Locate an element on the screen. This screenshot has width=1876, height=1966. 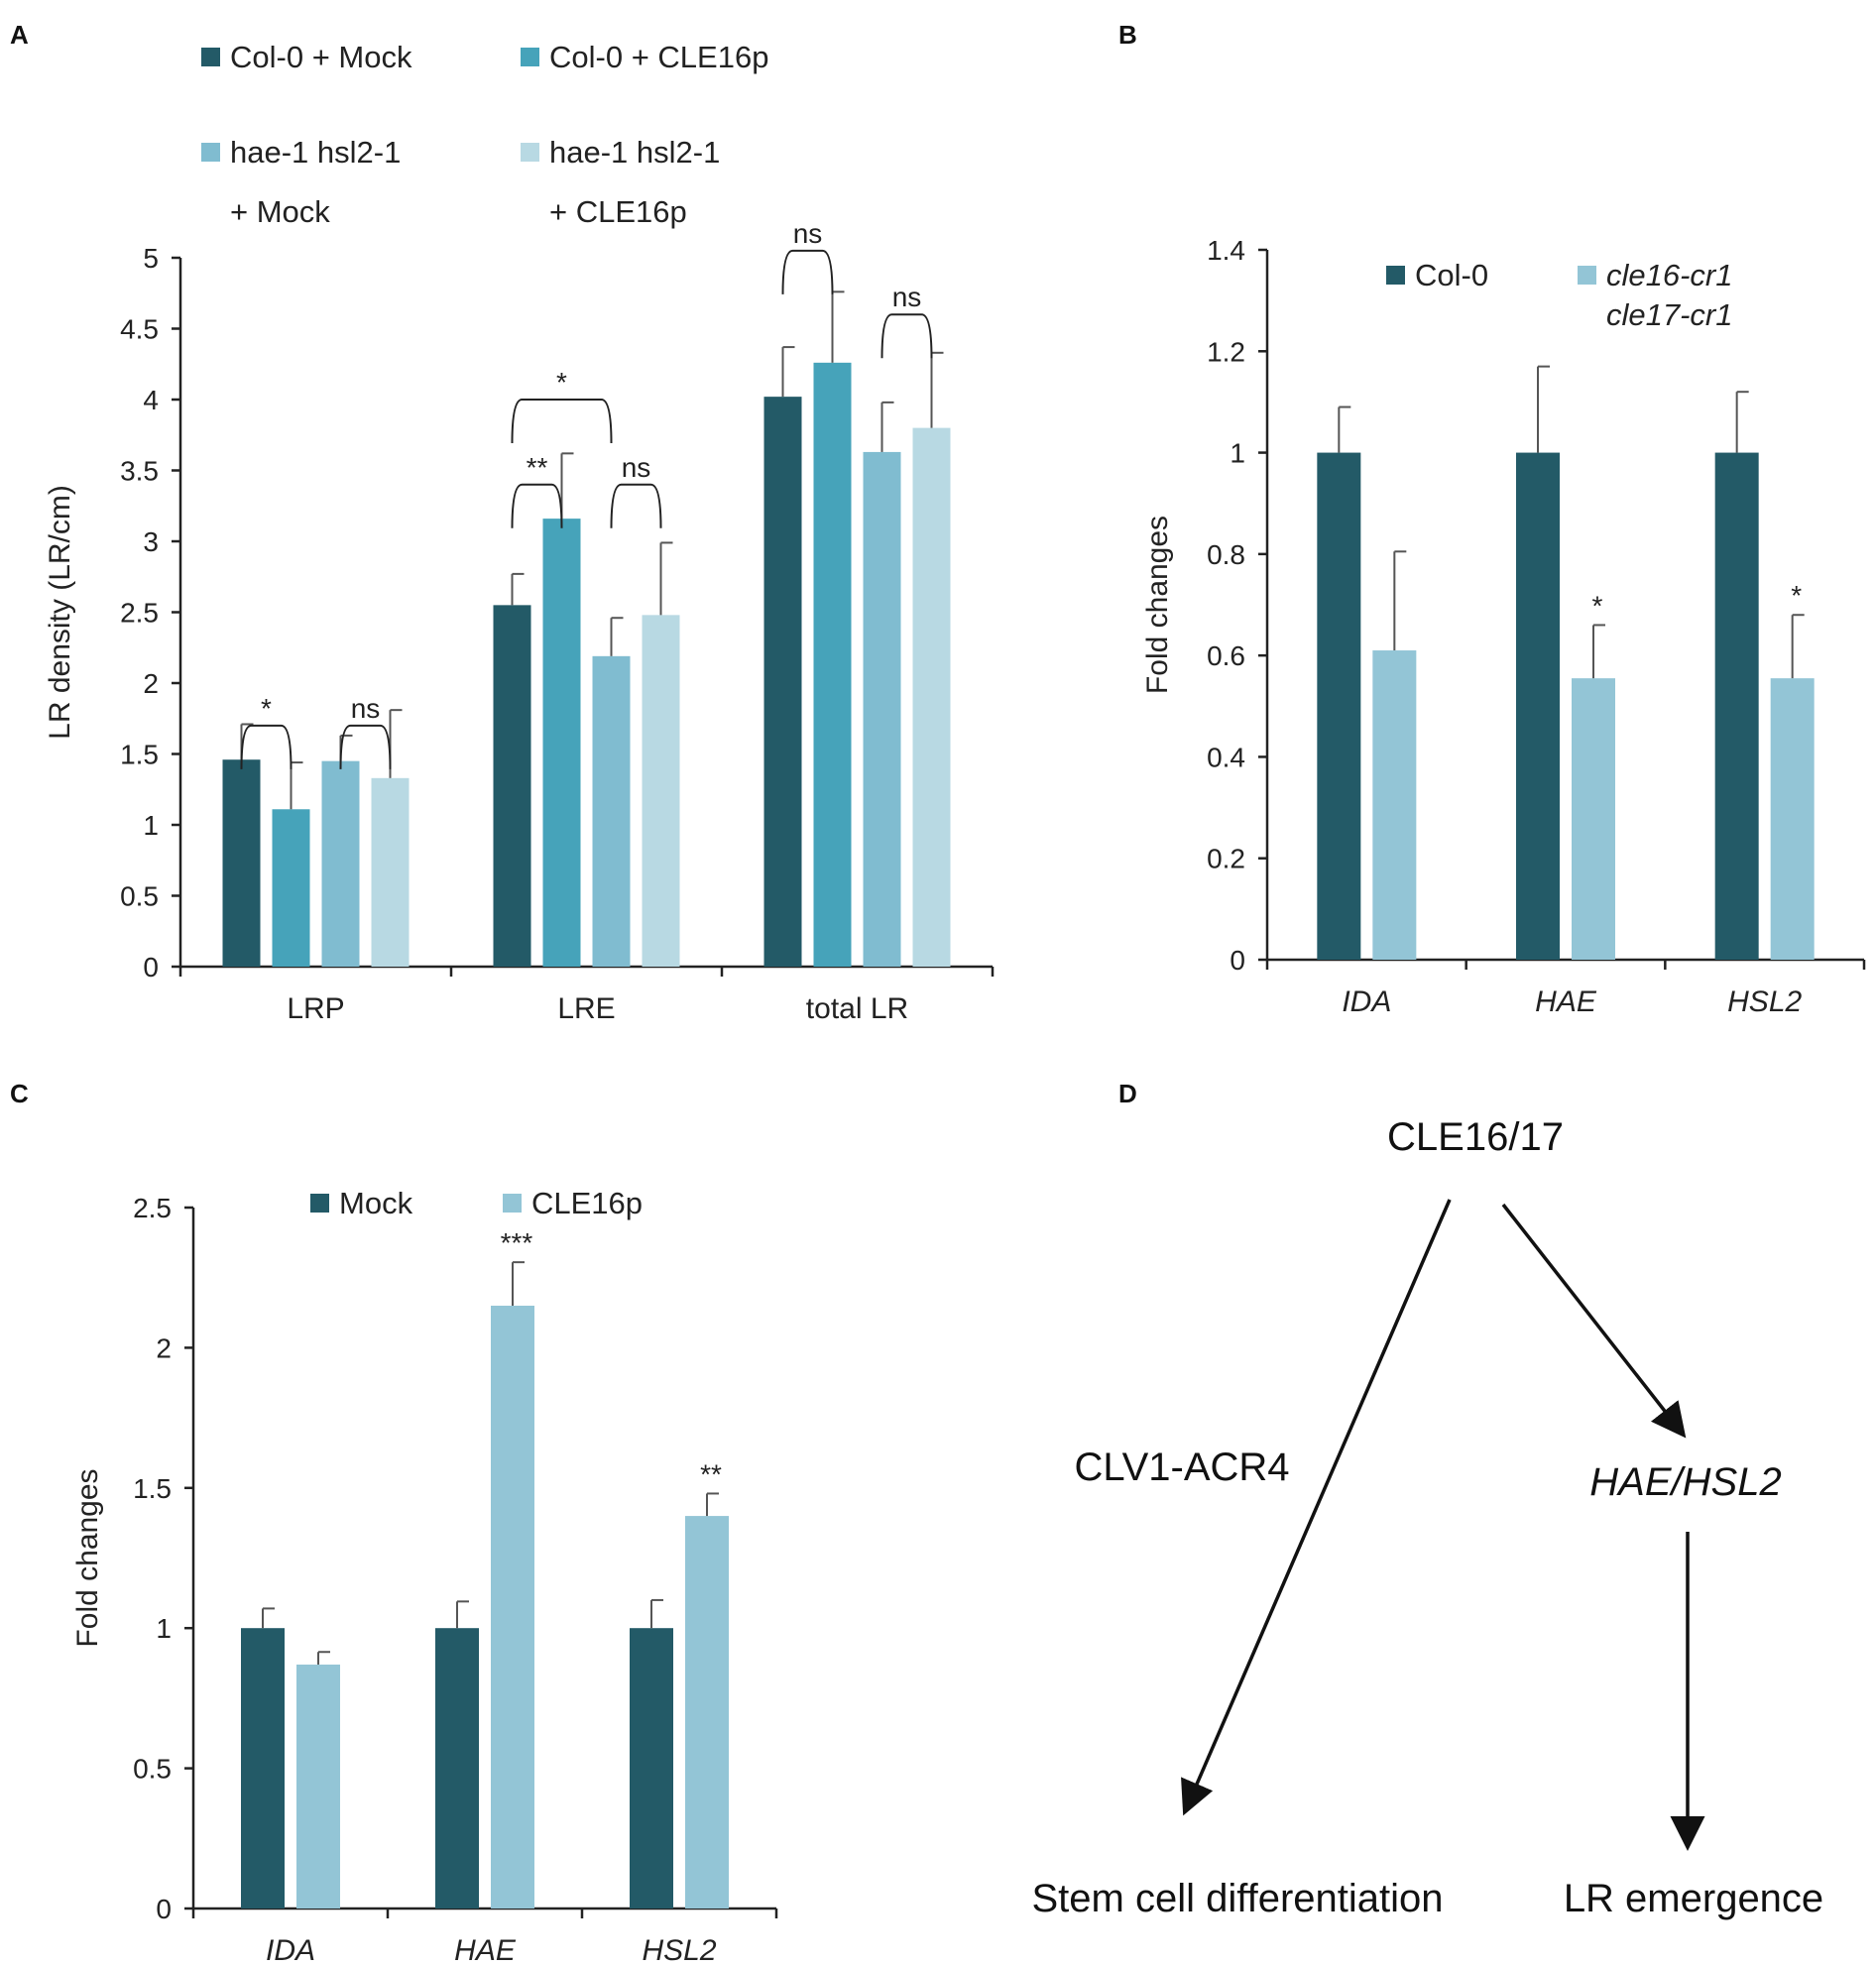
y-tick-label: 1.4 is located at coordinates (1226, 251).